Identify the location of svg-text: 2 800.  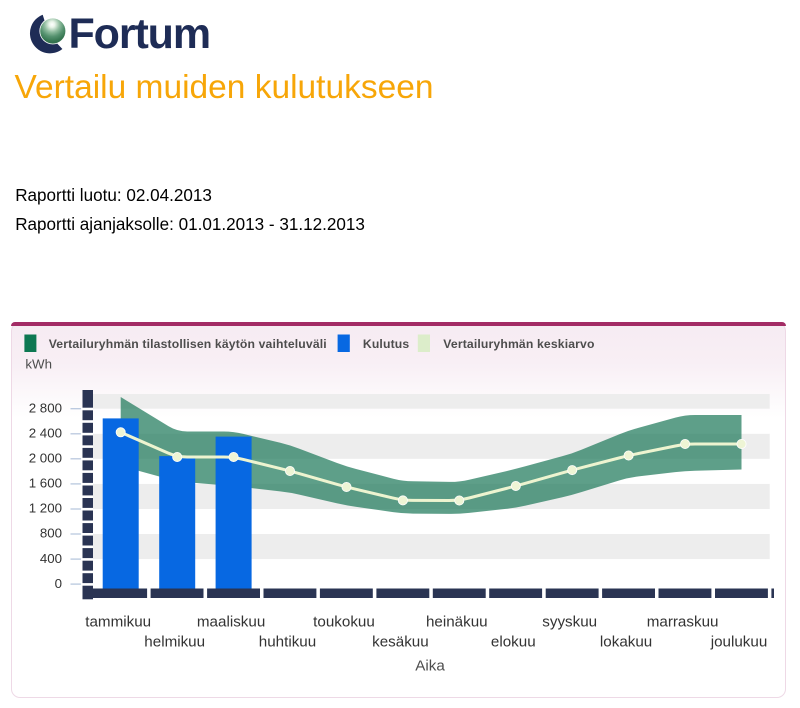
(45, 407).